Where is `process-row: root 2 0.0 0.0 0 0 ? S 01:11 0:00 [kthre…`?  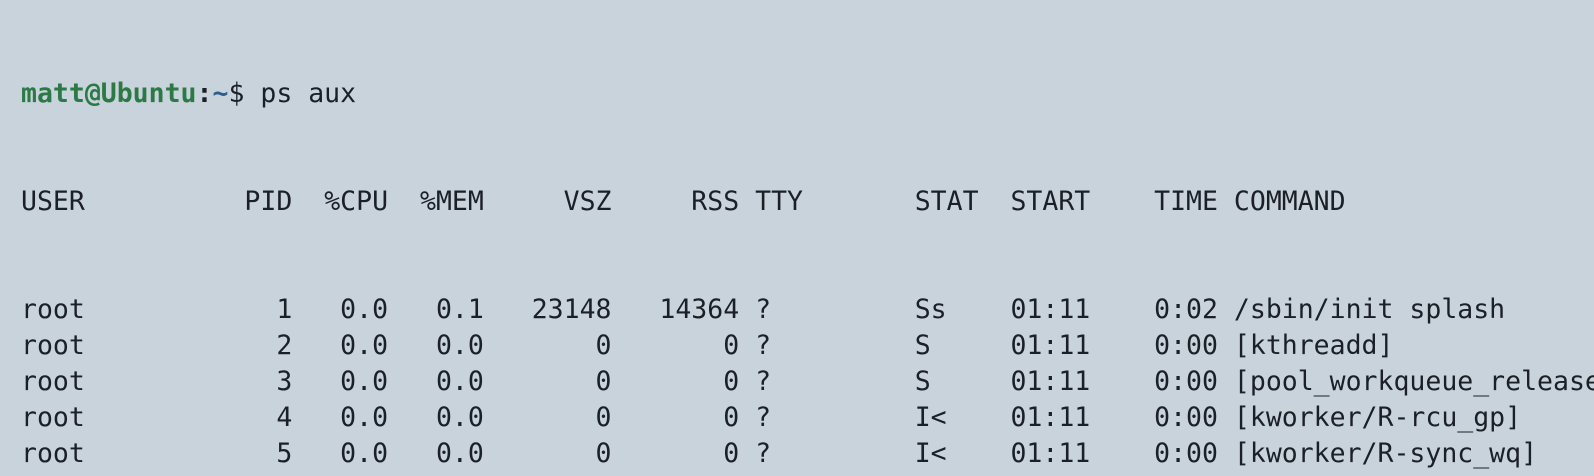 process-row: root 2 0.0 0.0 0 0 ? S 01:11 0:00 [kthre… is located at coordinates (807, 346).